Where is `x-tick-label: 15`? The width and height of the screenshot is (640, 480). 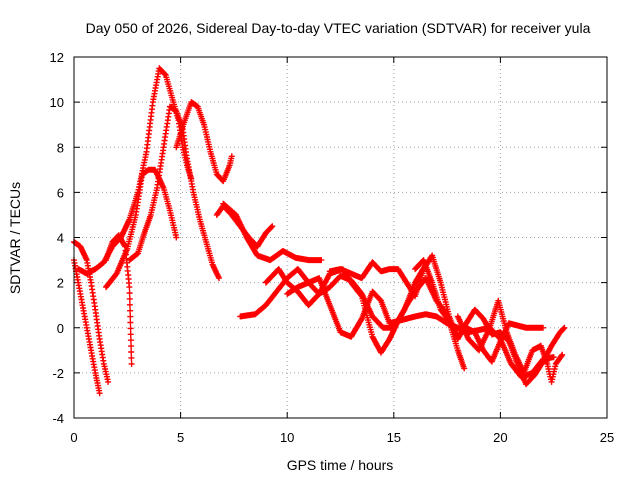
x-tick-label: 15 is located at coordinates (394, 437).